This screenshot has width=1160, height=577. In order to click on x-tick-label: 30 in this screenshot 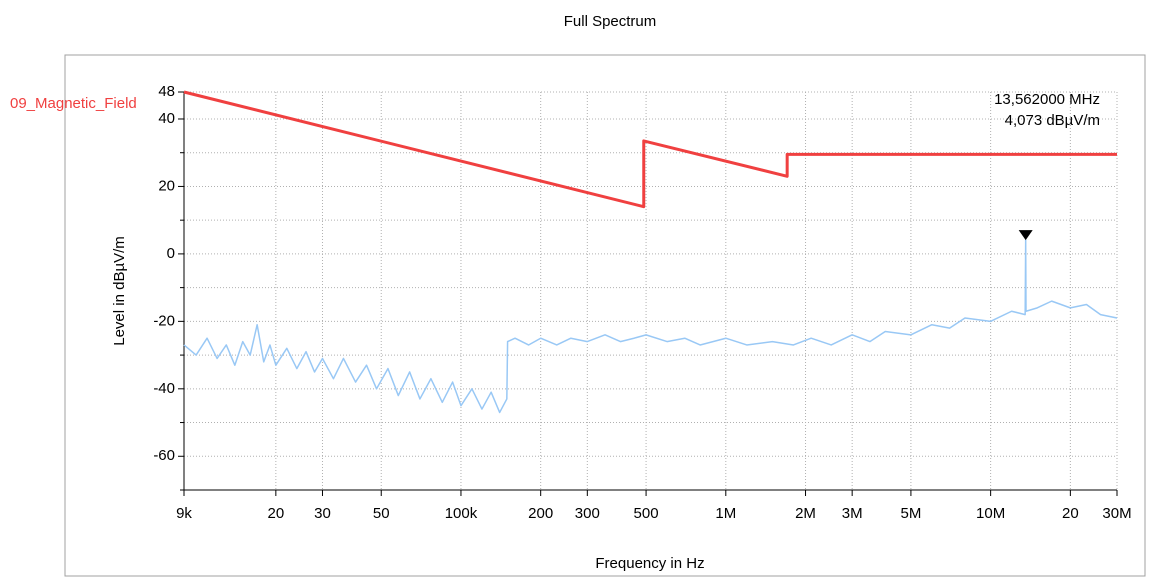, I will do `click(322, 513)`.